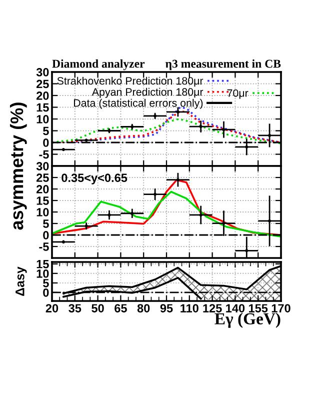 The height and width of the screenshot is (418, 323). I want to click on legend-label: Strakhovenko Prediction 180μr, so click(130, 81).